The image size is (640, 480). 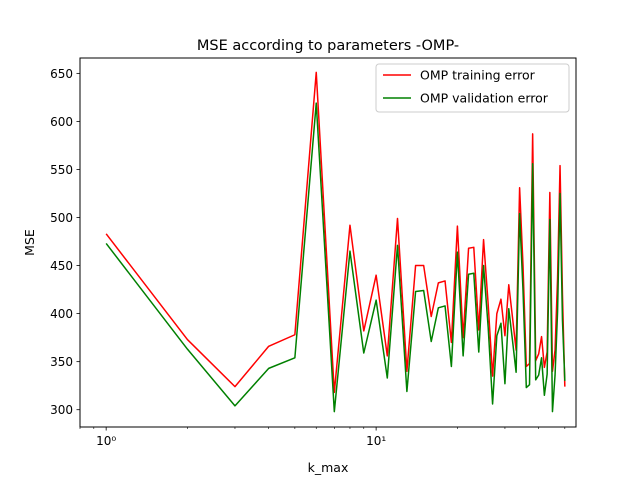 I want to click on y-tick-label: 300, so click(x=61, y=410).